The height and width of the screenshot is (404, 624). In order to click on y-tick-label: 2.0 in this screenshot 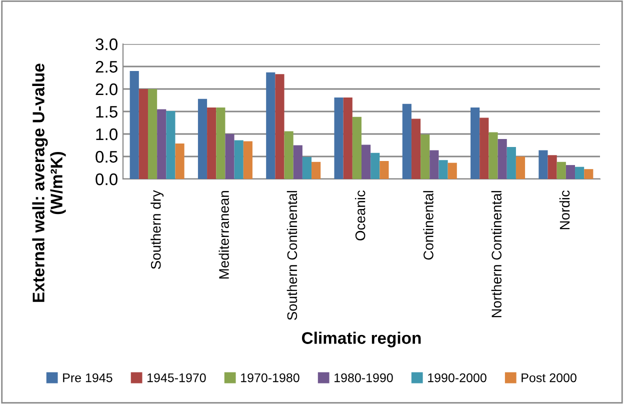, I will do `click(107, 89)`.